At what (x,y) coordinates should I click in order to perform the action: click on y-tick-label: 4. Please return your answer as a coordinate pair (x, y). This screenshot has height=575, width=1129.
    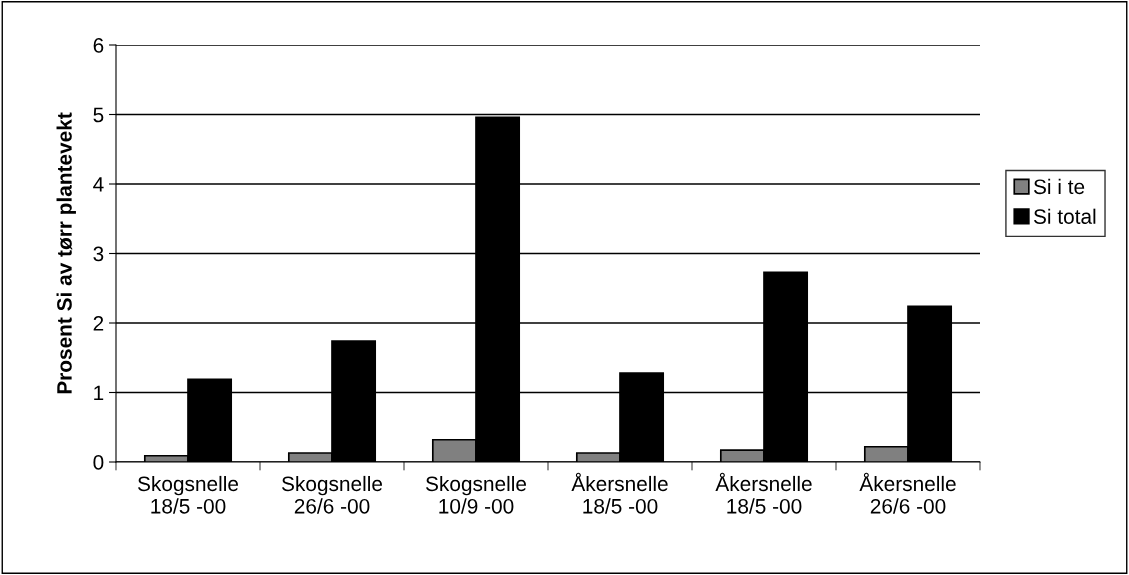
    Looking at the image, I should click on (98, 184).